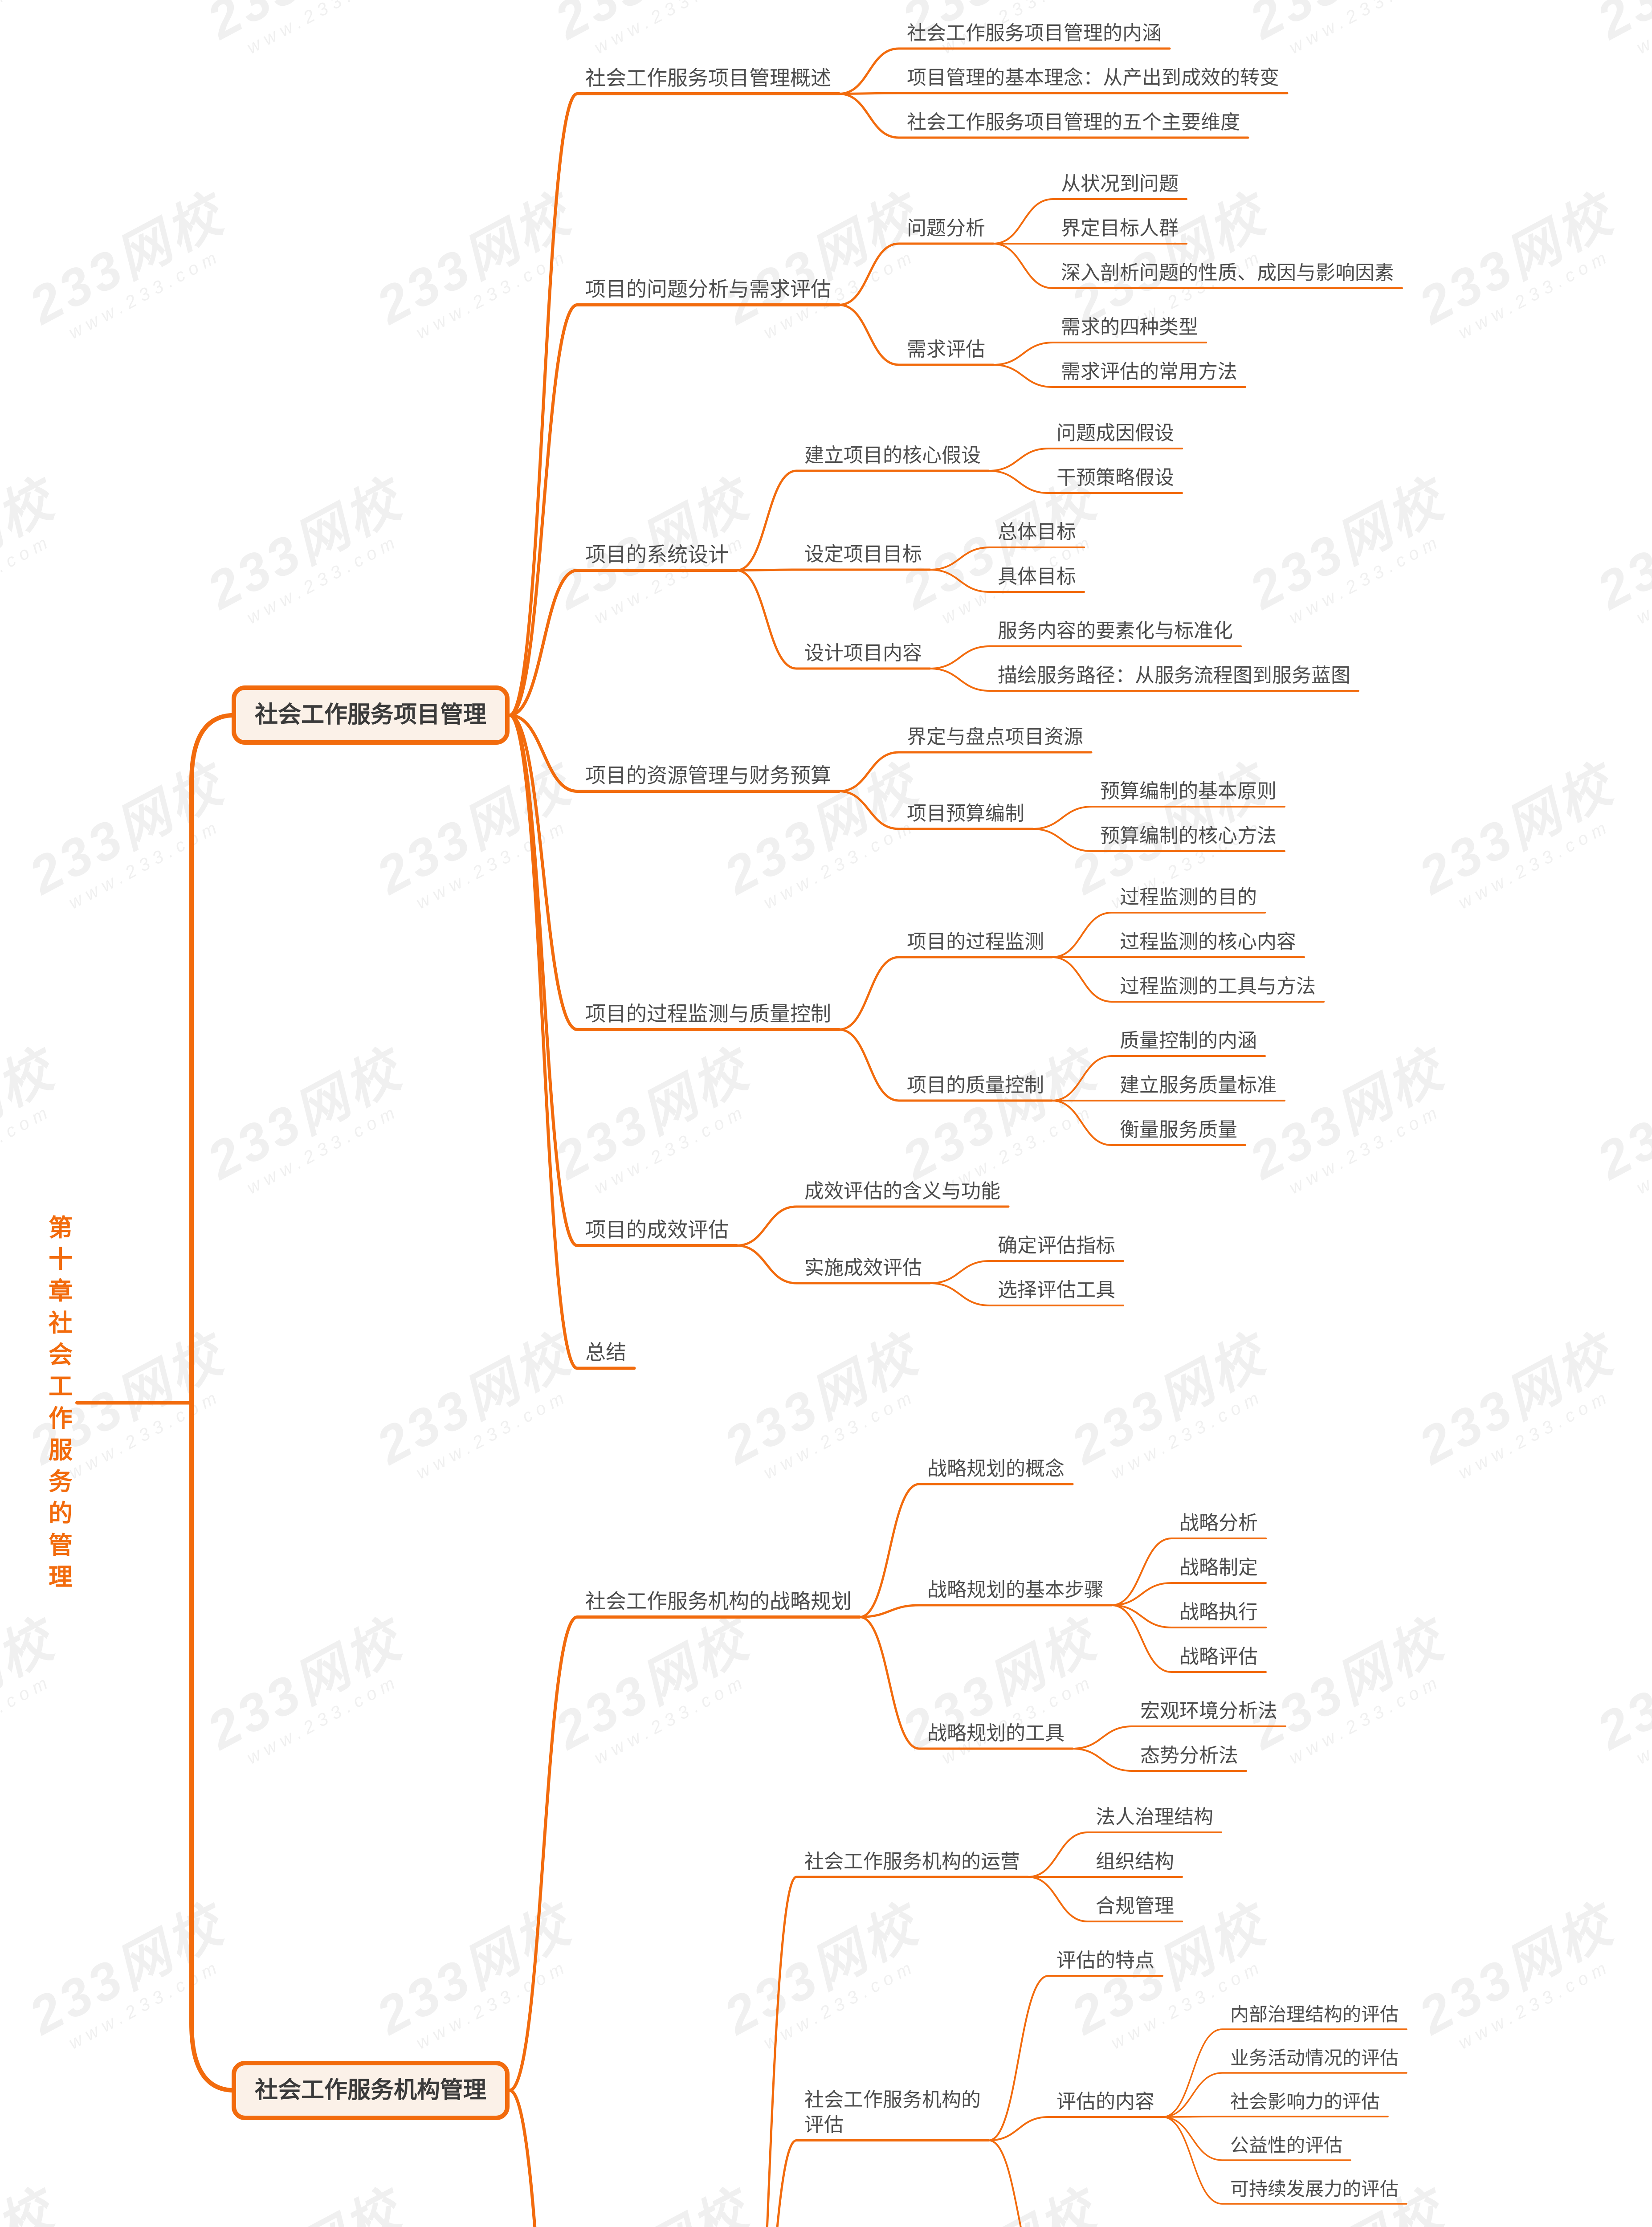 This screenshot has height=2227, width=1652. What do you see at coordinates (718, 1601) in the screenshot?
I see `topic-node: 社会工作服务机构的战略规划` at bounding box center [718, 1601].